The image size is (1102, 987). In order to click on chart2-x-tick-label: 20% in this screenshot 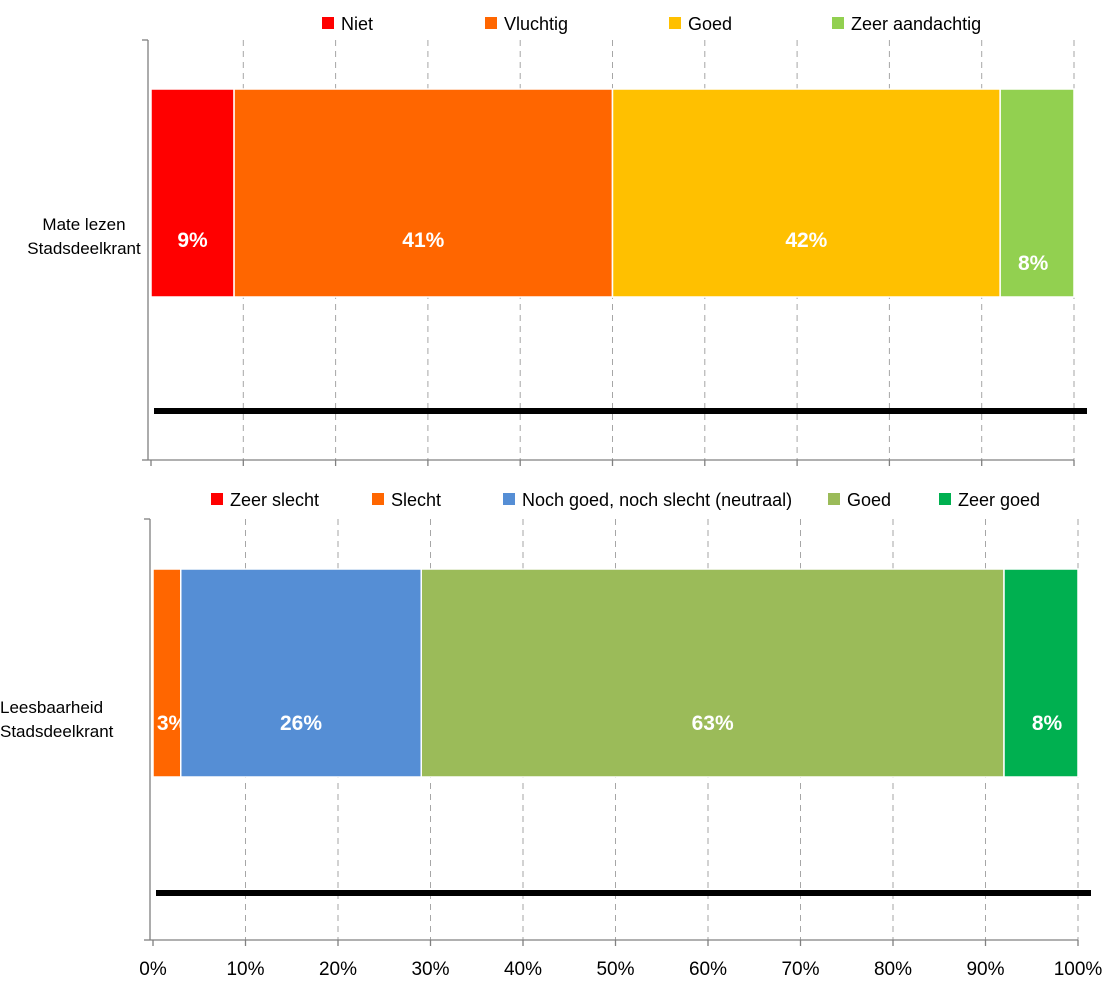, I will do `click(338, 969)`.